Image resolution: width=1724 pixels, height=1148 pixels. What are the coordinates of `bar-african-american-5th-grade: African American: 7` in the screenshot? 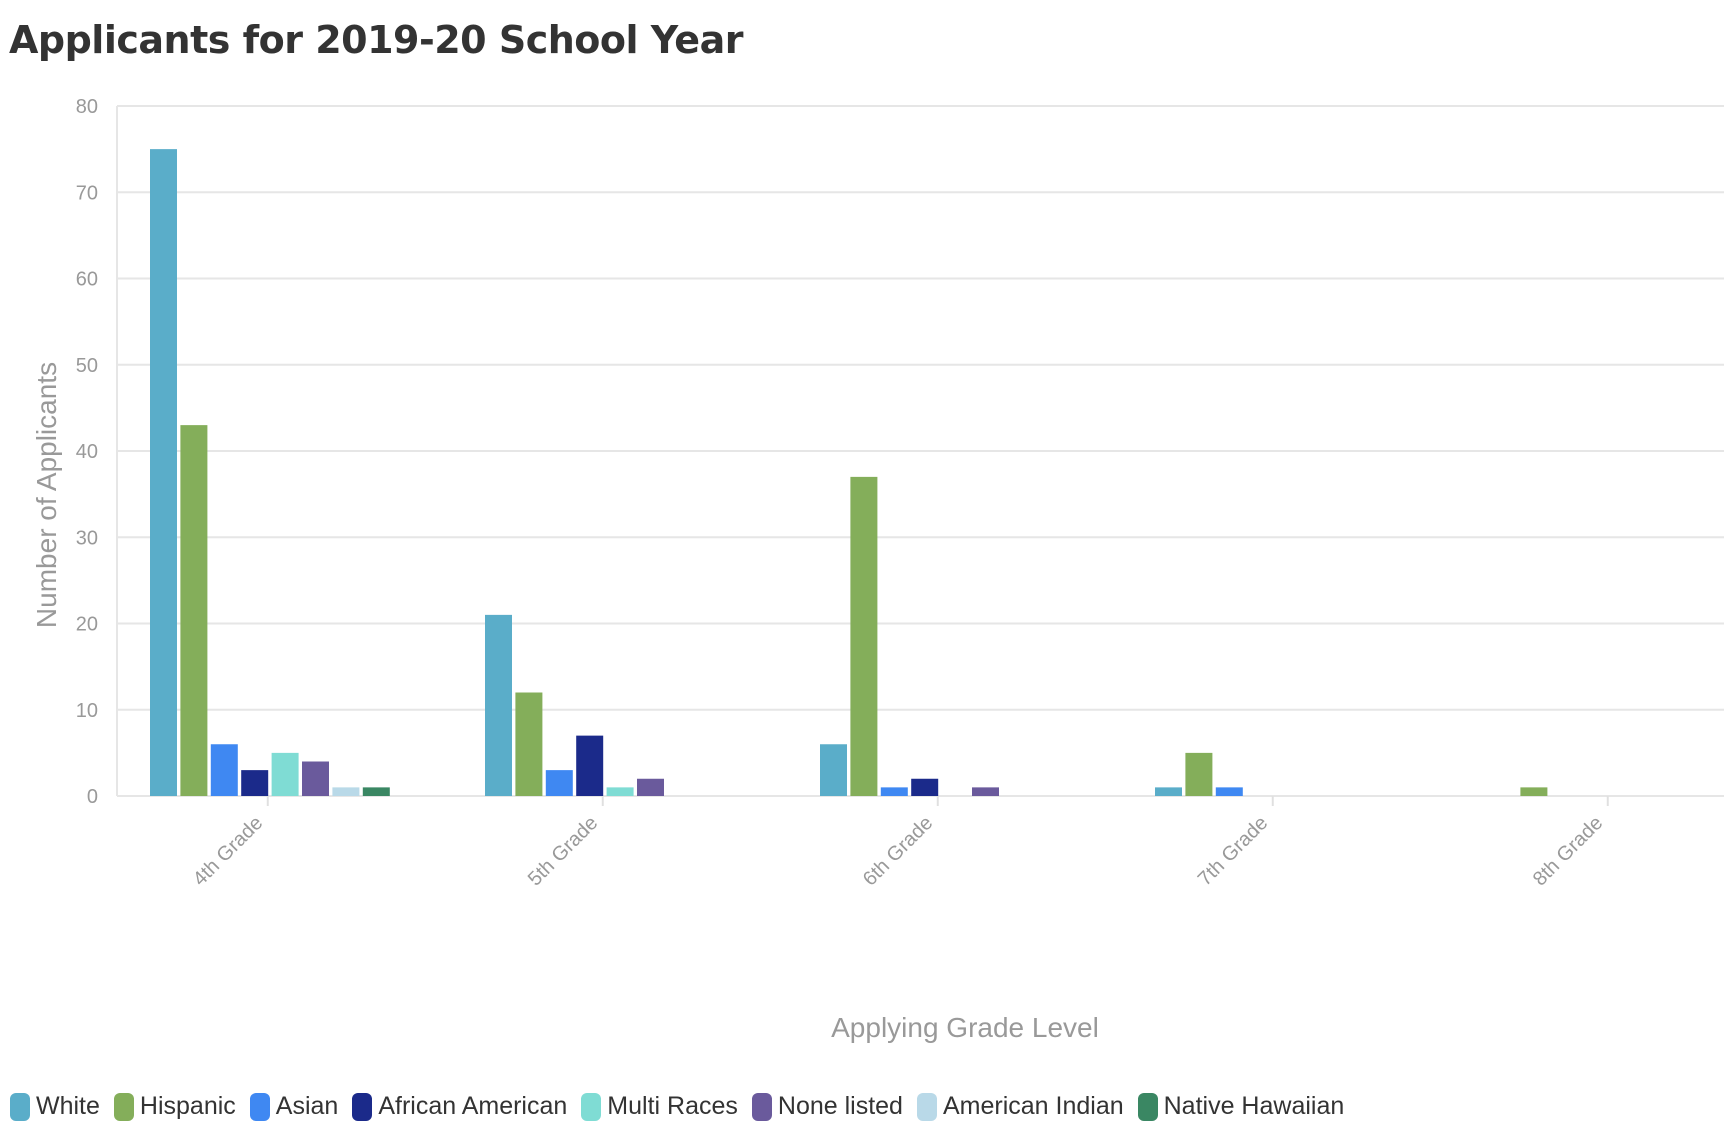 It's located at (590, 765).